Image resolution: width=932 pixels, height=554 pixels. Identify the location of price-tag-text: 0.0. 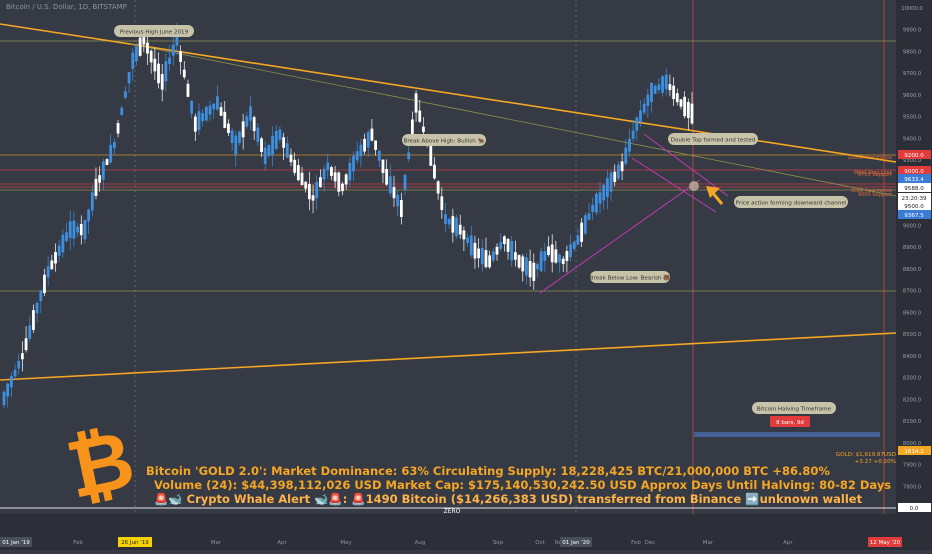
(914, 509).